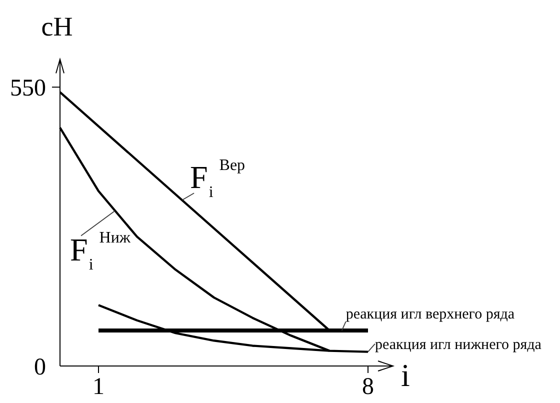 This screenshot has height=403, width=560. Describe the element at coordinates (405, 375) in the screenshot. I see `x-axis-title: i` at that location.